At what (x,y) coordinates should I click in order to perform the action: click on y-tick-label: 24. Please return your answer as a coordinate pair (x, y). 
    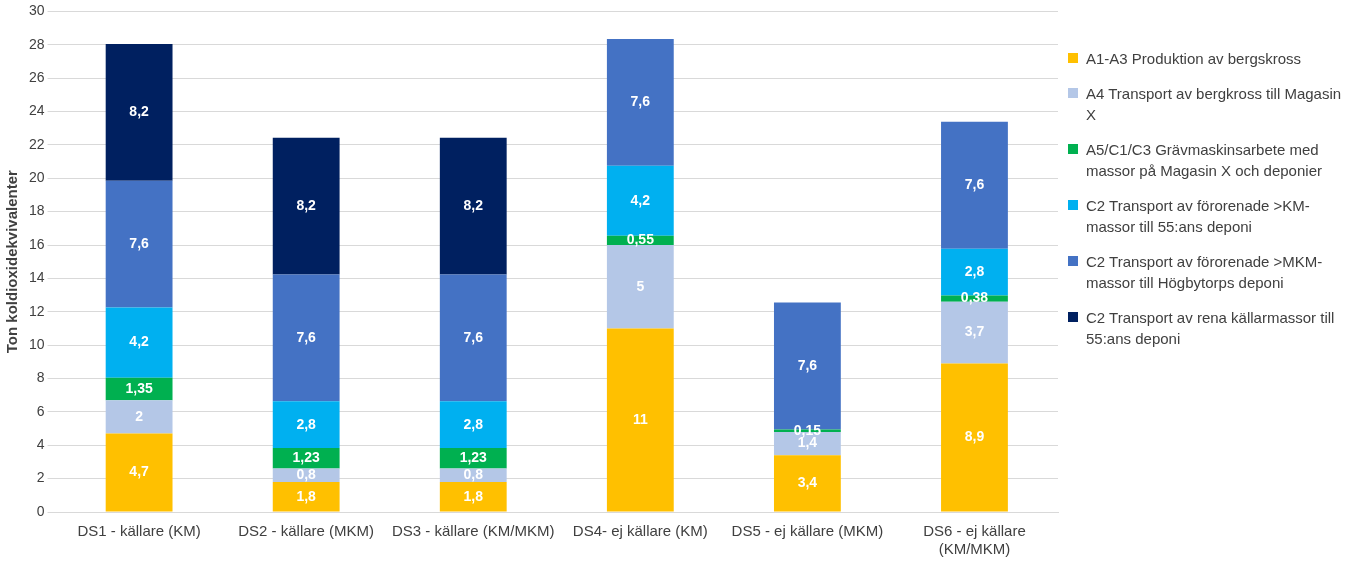
    Looking at the image, I should click on (36, 110).